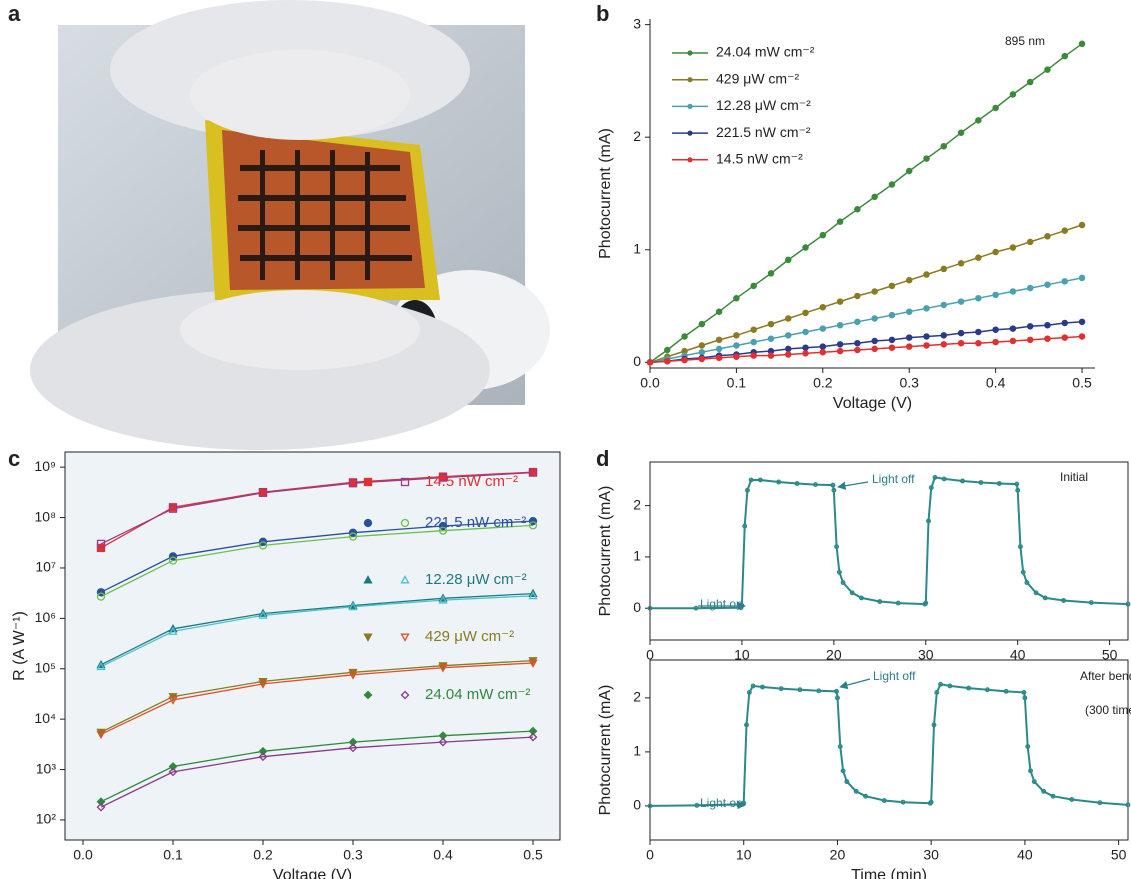 This screenshot has width=1131, height=879. What do you see at coordinates (1108, 710) in the screenshot?
I see `annotation: (300 times)` at bounding box center [1108, 710].